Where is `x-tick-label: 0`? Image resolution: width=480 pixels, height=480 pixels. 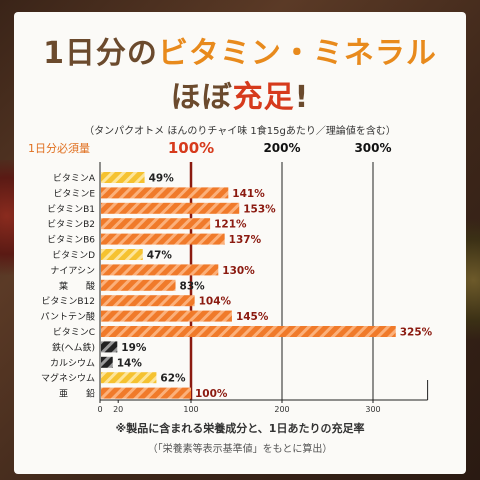 x-tick-label: 0 is located at coordinates (99, 409).